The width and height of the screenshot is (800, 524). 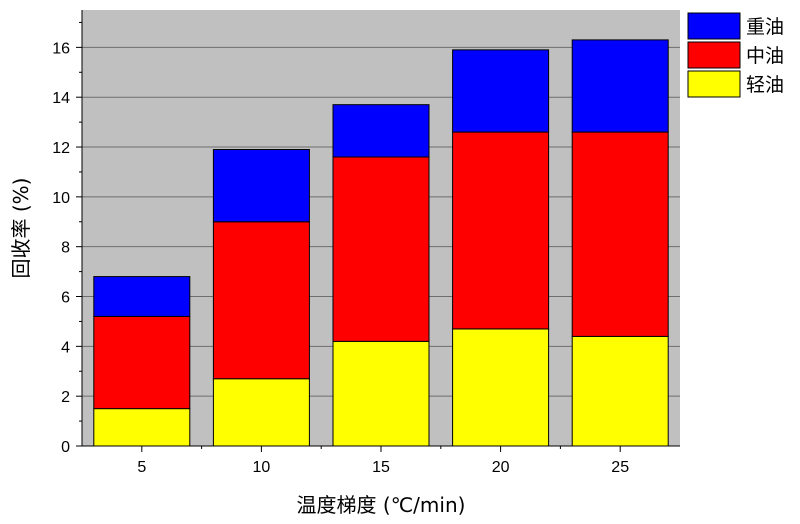 What do you see at coordinates (21, 228) in the screenshot?
I see `y-axis-label: 回收率 (%)` at bounding box center [21, 228].